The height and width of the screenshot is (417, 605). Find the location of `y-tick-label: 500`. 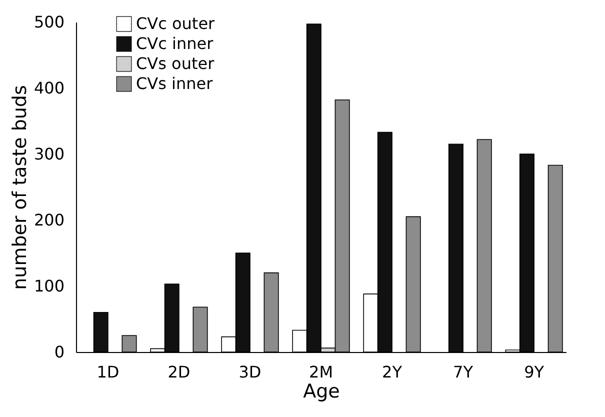

y-tick-label: 500 is located at coordinates (49, 22).